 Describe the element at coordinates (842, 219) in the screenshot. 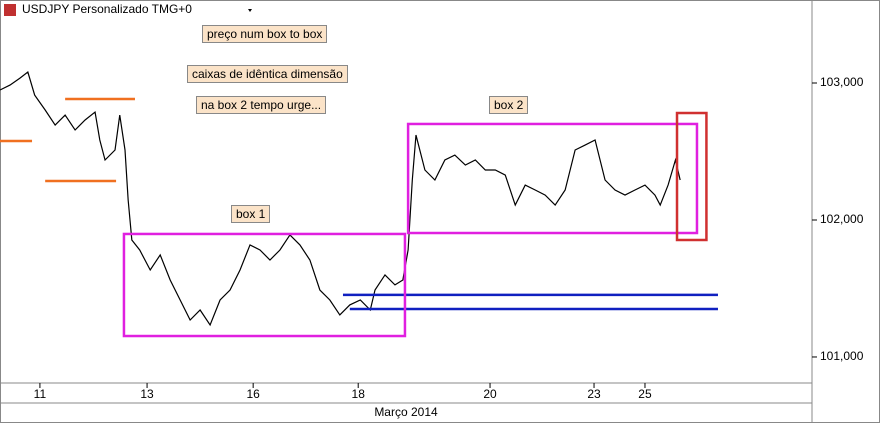

I see `y-tick-label: 102,000` at that location.